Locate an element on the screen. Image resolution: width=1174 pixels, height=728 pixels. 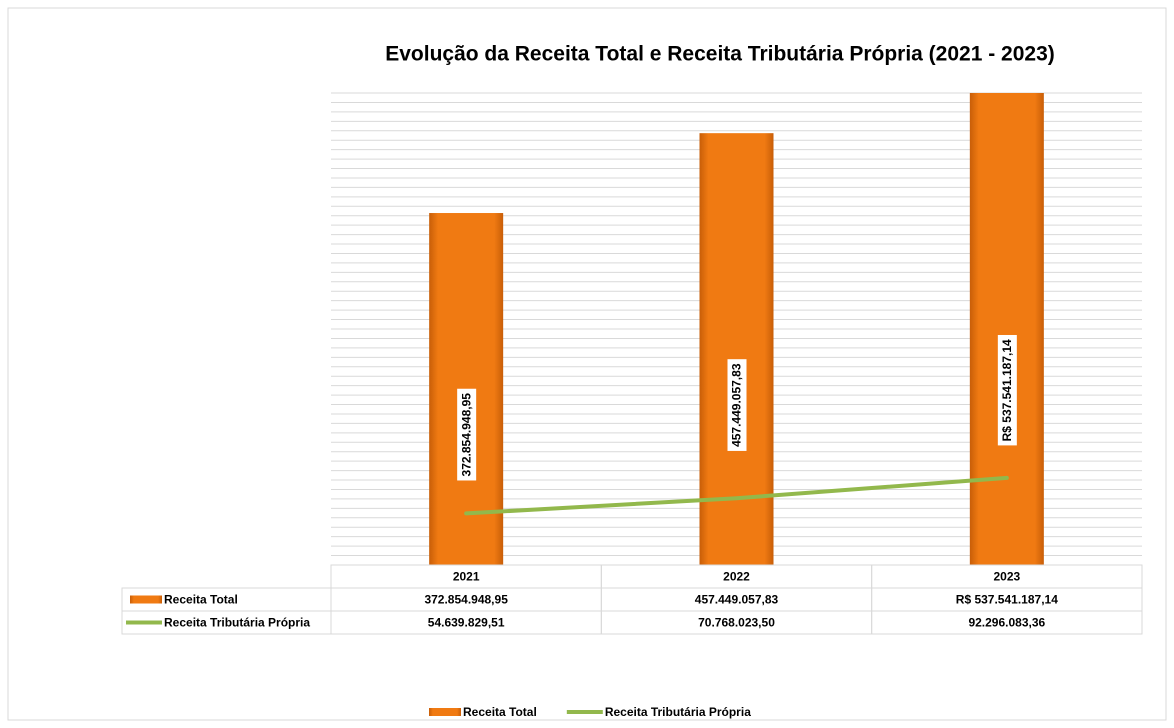
data-label: R$ 537.541.187,14 is located at coordinates (1007, 390).